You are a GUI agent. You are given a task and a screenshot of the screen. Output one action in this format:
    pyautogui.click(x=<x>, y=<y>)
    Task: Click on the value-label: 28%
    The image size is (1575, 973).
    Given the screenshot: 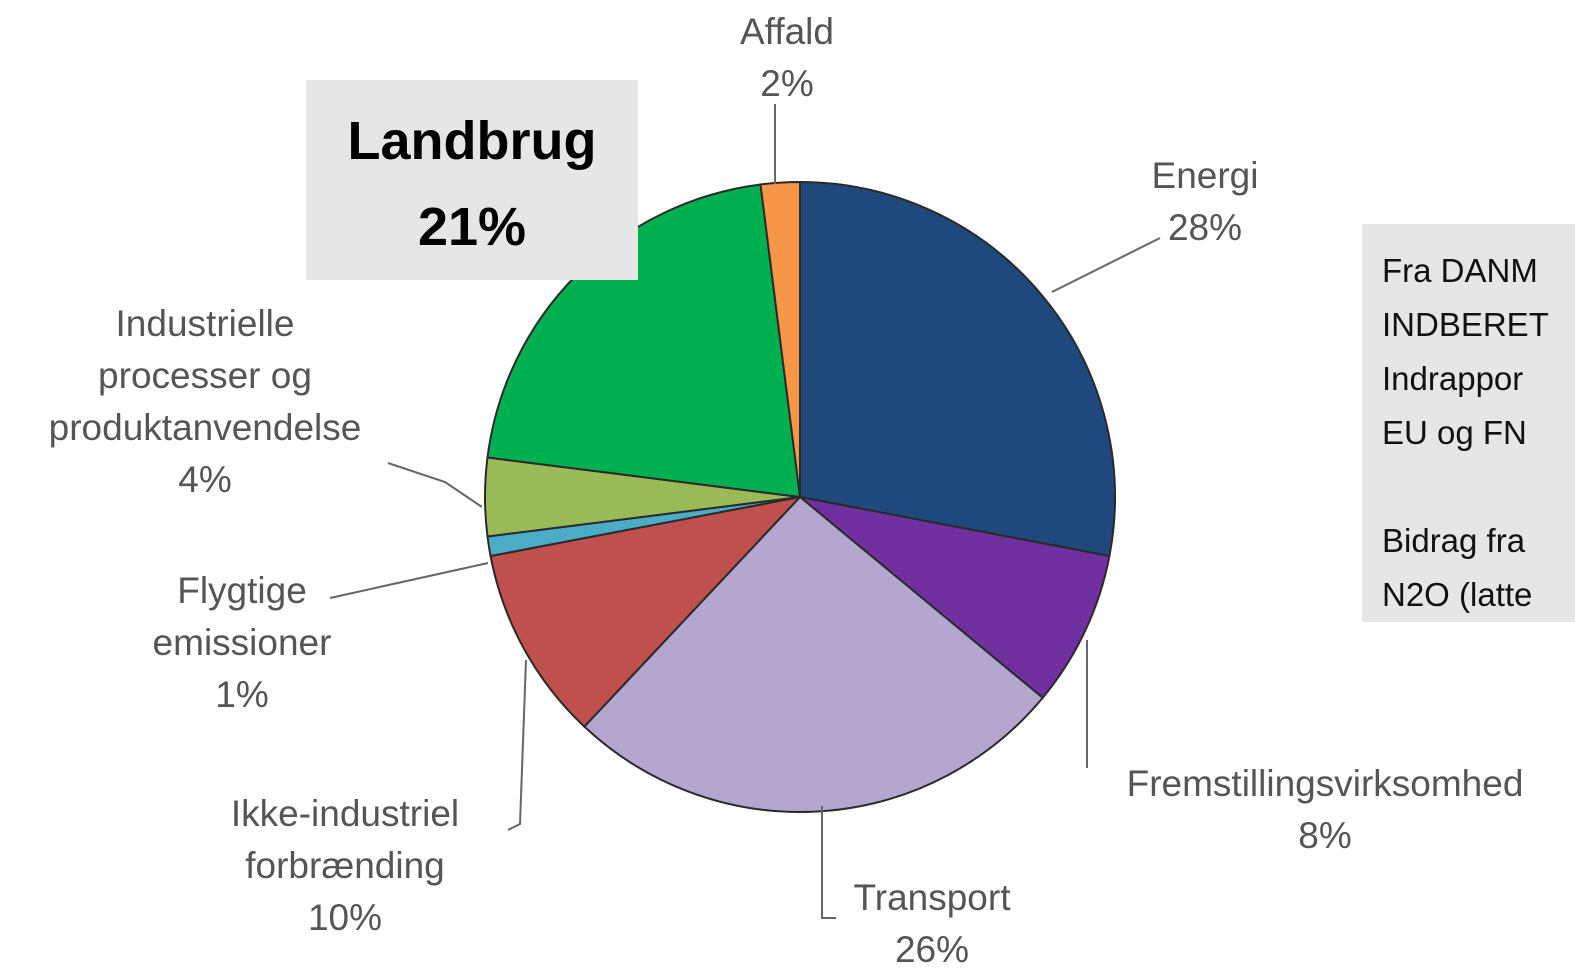 What is the action you would take?
    pyautogui.click(x=1205, y=227)
    